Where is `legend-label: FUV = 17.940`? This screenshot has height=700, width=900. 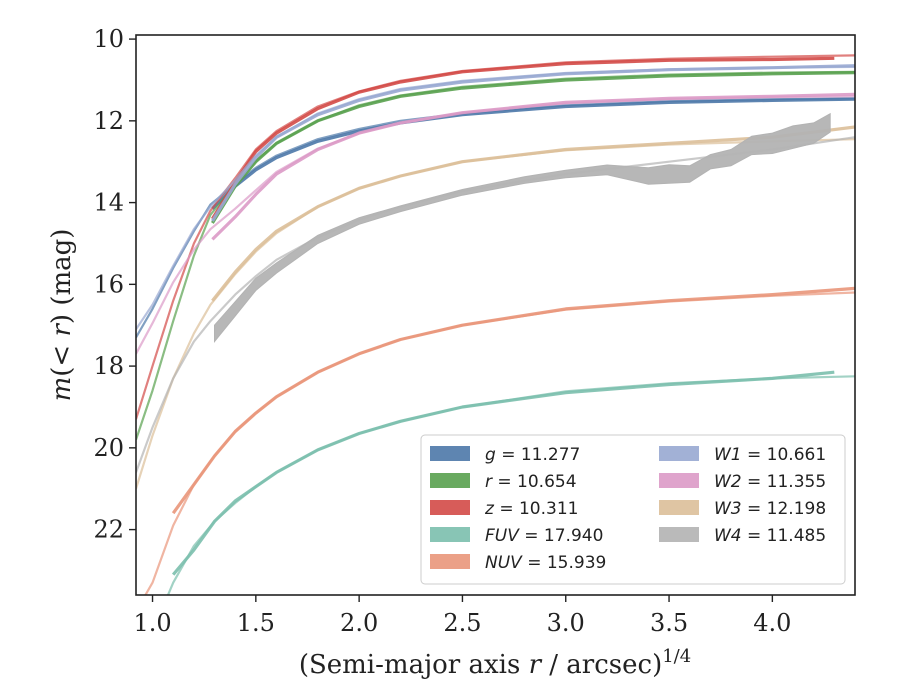
legend-label: FUV = 17.940 is located at coordinates (544, 536).